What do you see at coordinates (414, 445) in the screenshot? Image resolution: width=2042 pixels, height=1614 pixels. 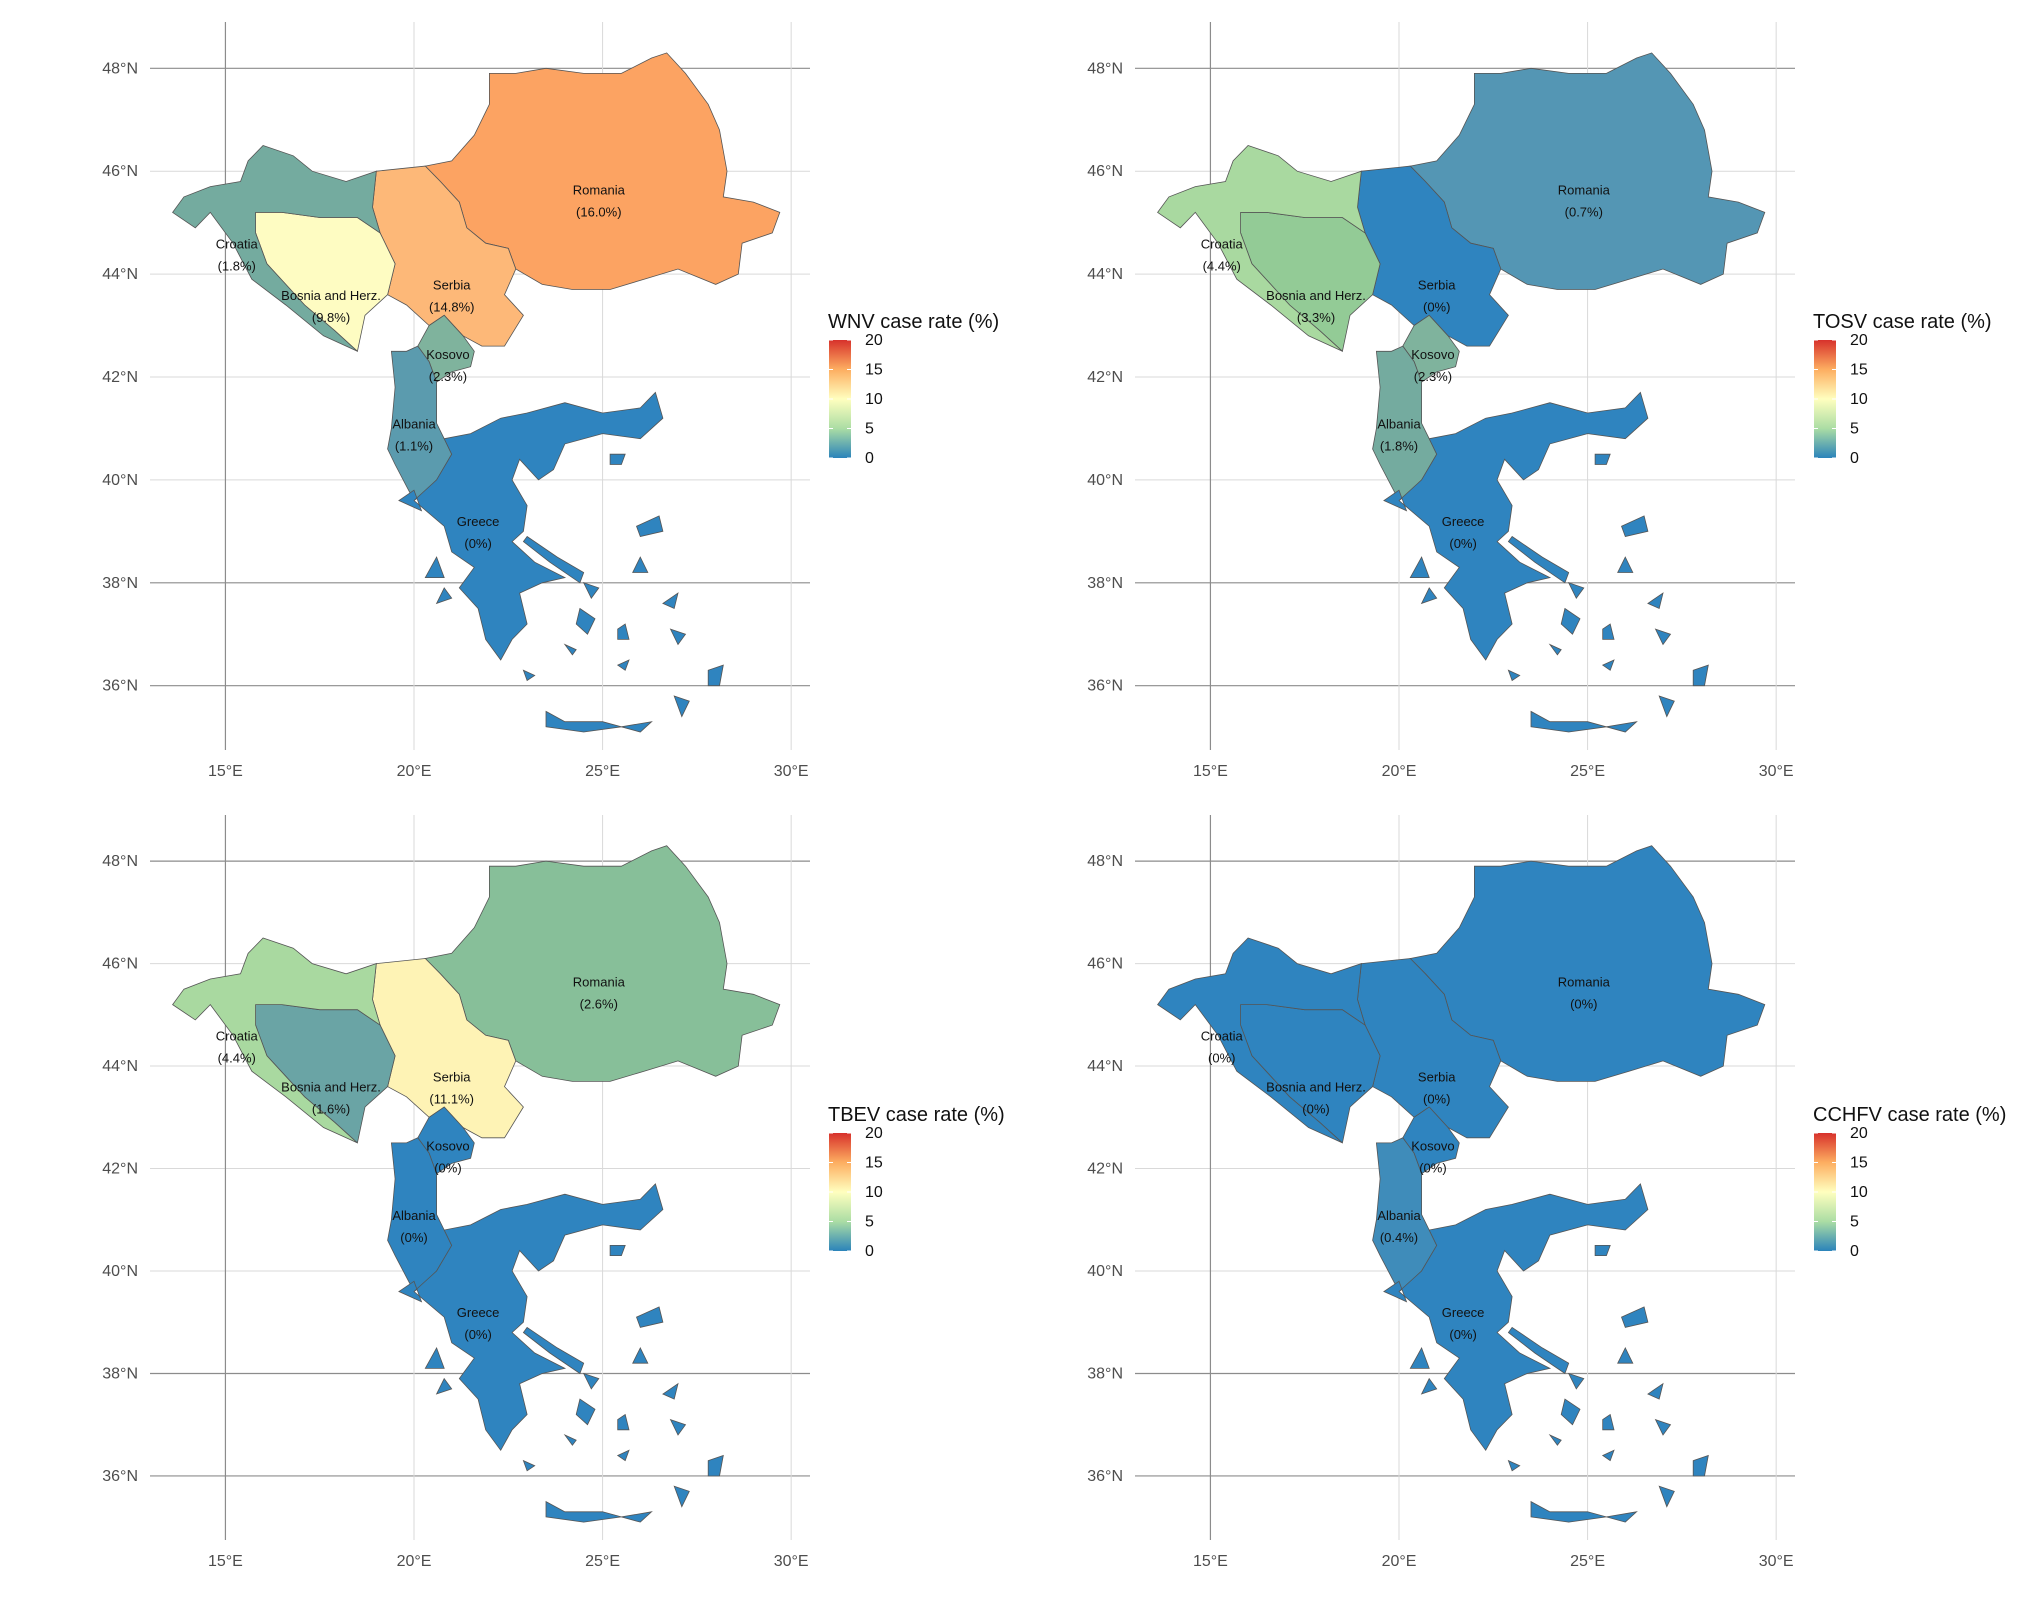 I see `country-value-label: (1.1%)` at bounding box center [414, 445].